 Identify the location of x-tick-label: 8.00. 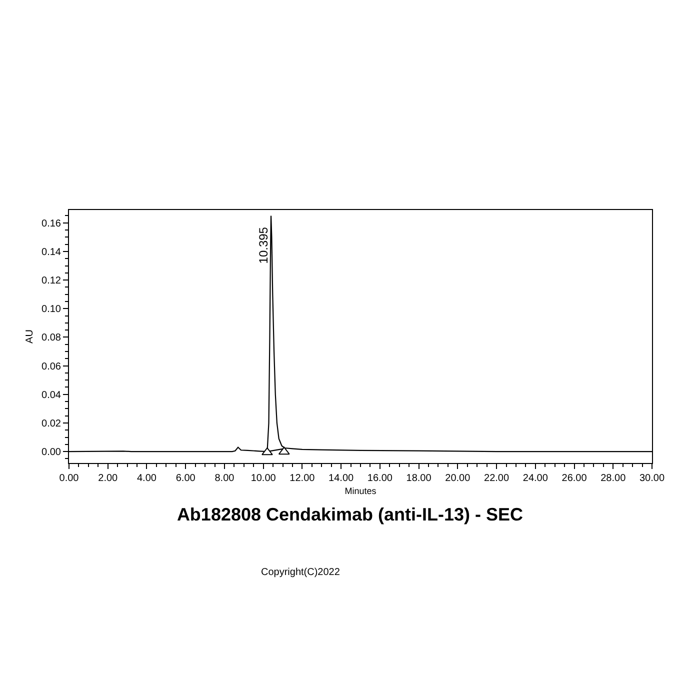
(224, 478).